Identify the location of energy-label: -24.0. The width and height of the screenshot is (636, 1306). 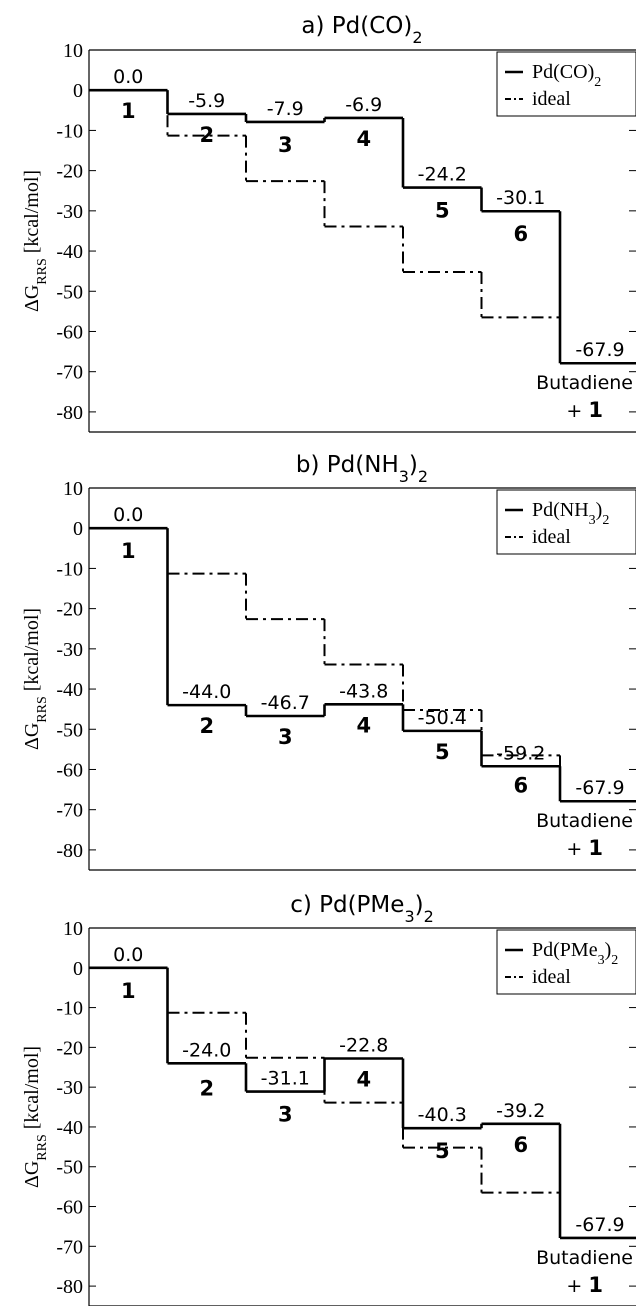
(206, 1050).